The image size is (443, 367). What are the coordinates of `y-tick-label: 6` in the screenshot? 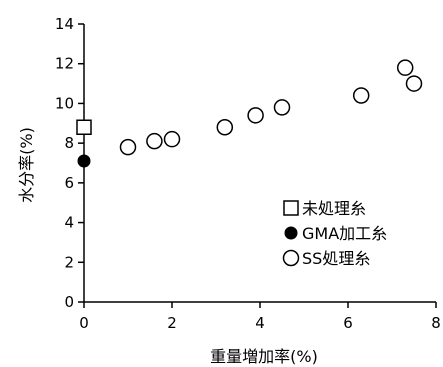 It's located at (69, 183).